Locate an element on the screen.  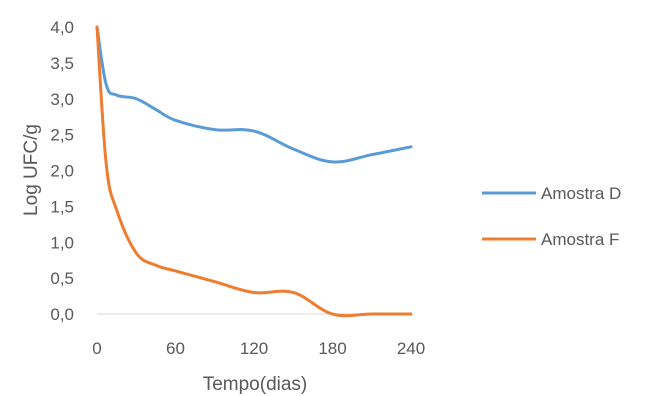
y-tick-label: 4,0 is located at coordinates (62, 27).